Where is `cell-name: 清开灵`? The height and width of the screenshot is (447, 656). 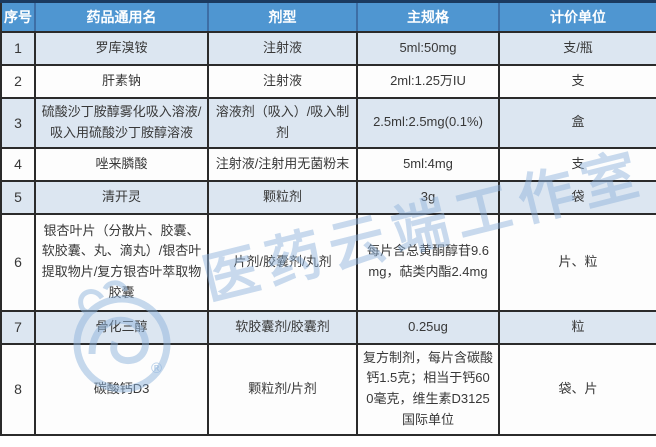 cell-name: 清开灵 is located at coordinates (121, 197).